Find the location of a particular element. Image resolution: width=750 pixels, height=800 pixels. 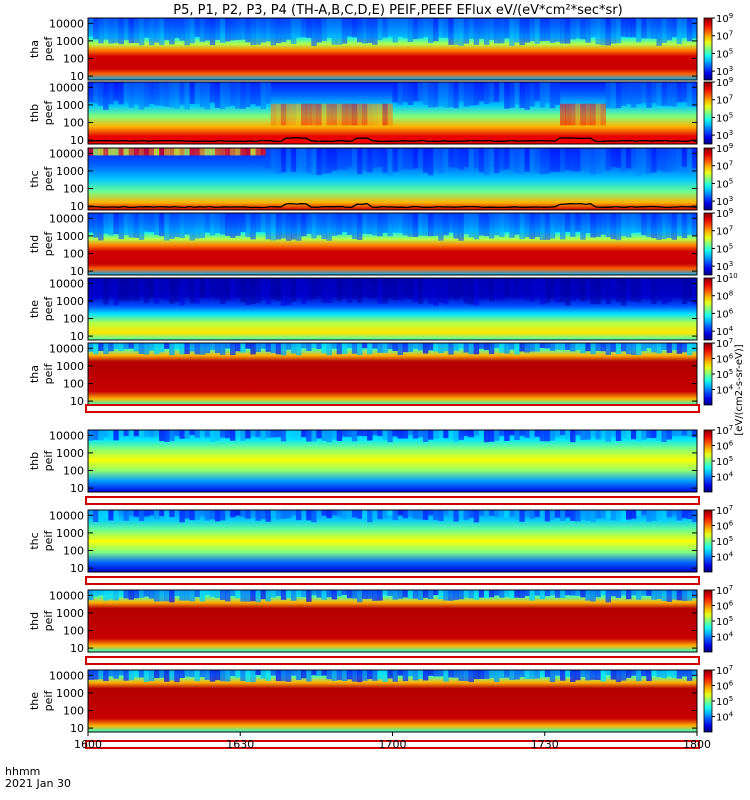

colorbar-tick-label: 106 is located at coordinates (725, 526).